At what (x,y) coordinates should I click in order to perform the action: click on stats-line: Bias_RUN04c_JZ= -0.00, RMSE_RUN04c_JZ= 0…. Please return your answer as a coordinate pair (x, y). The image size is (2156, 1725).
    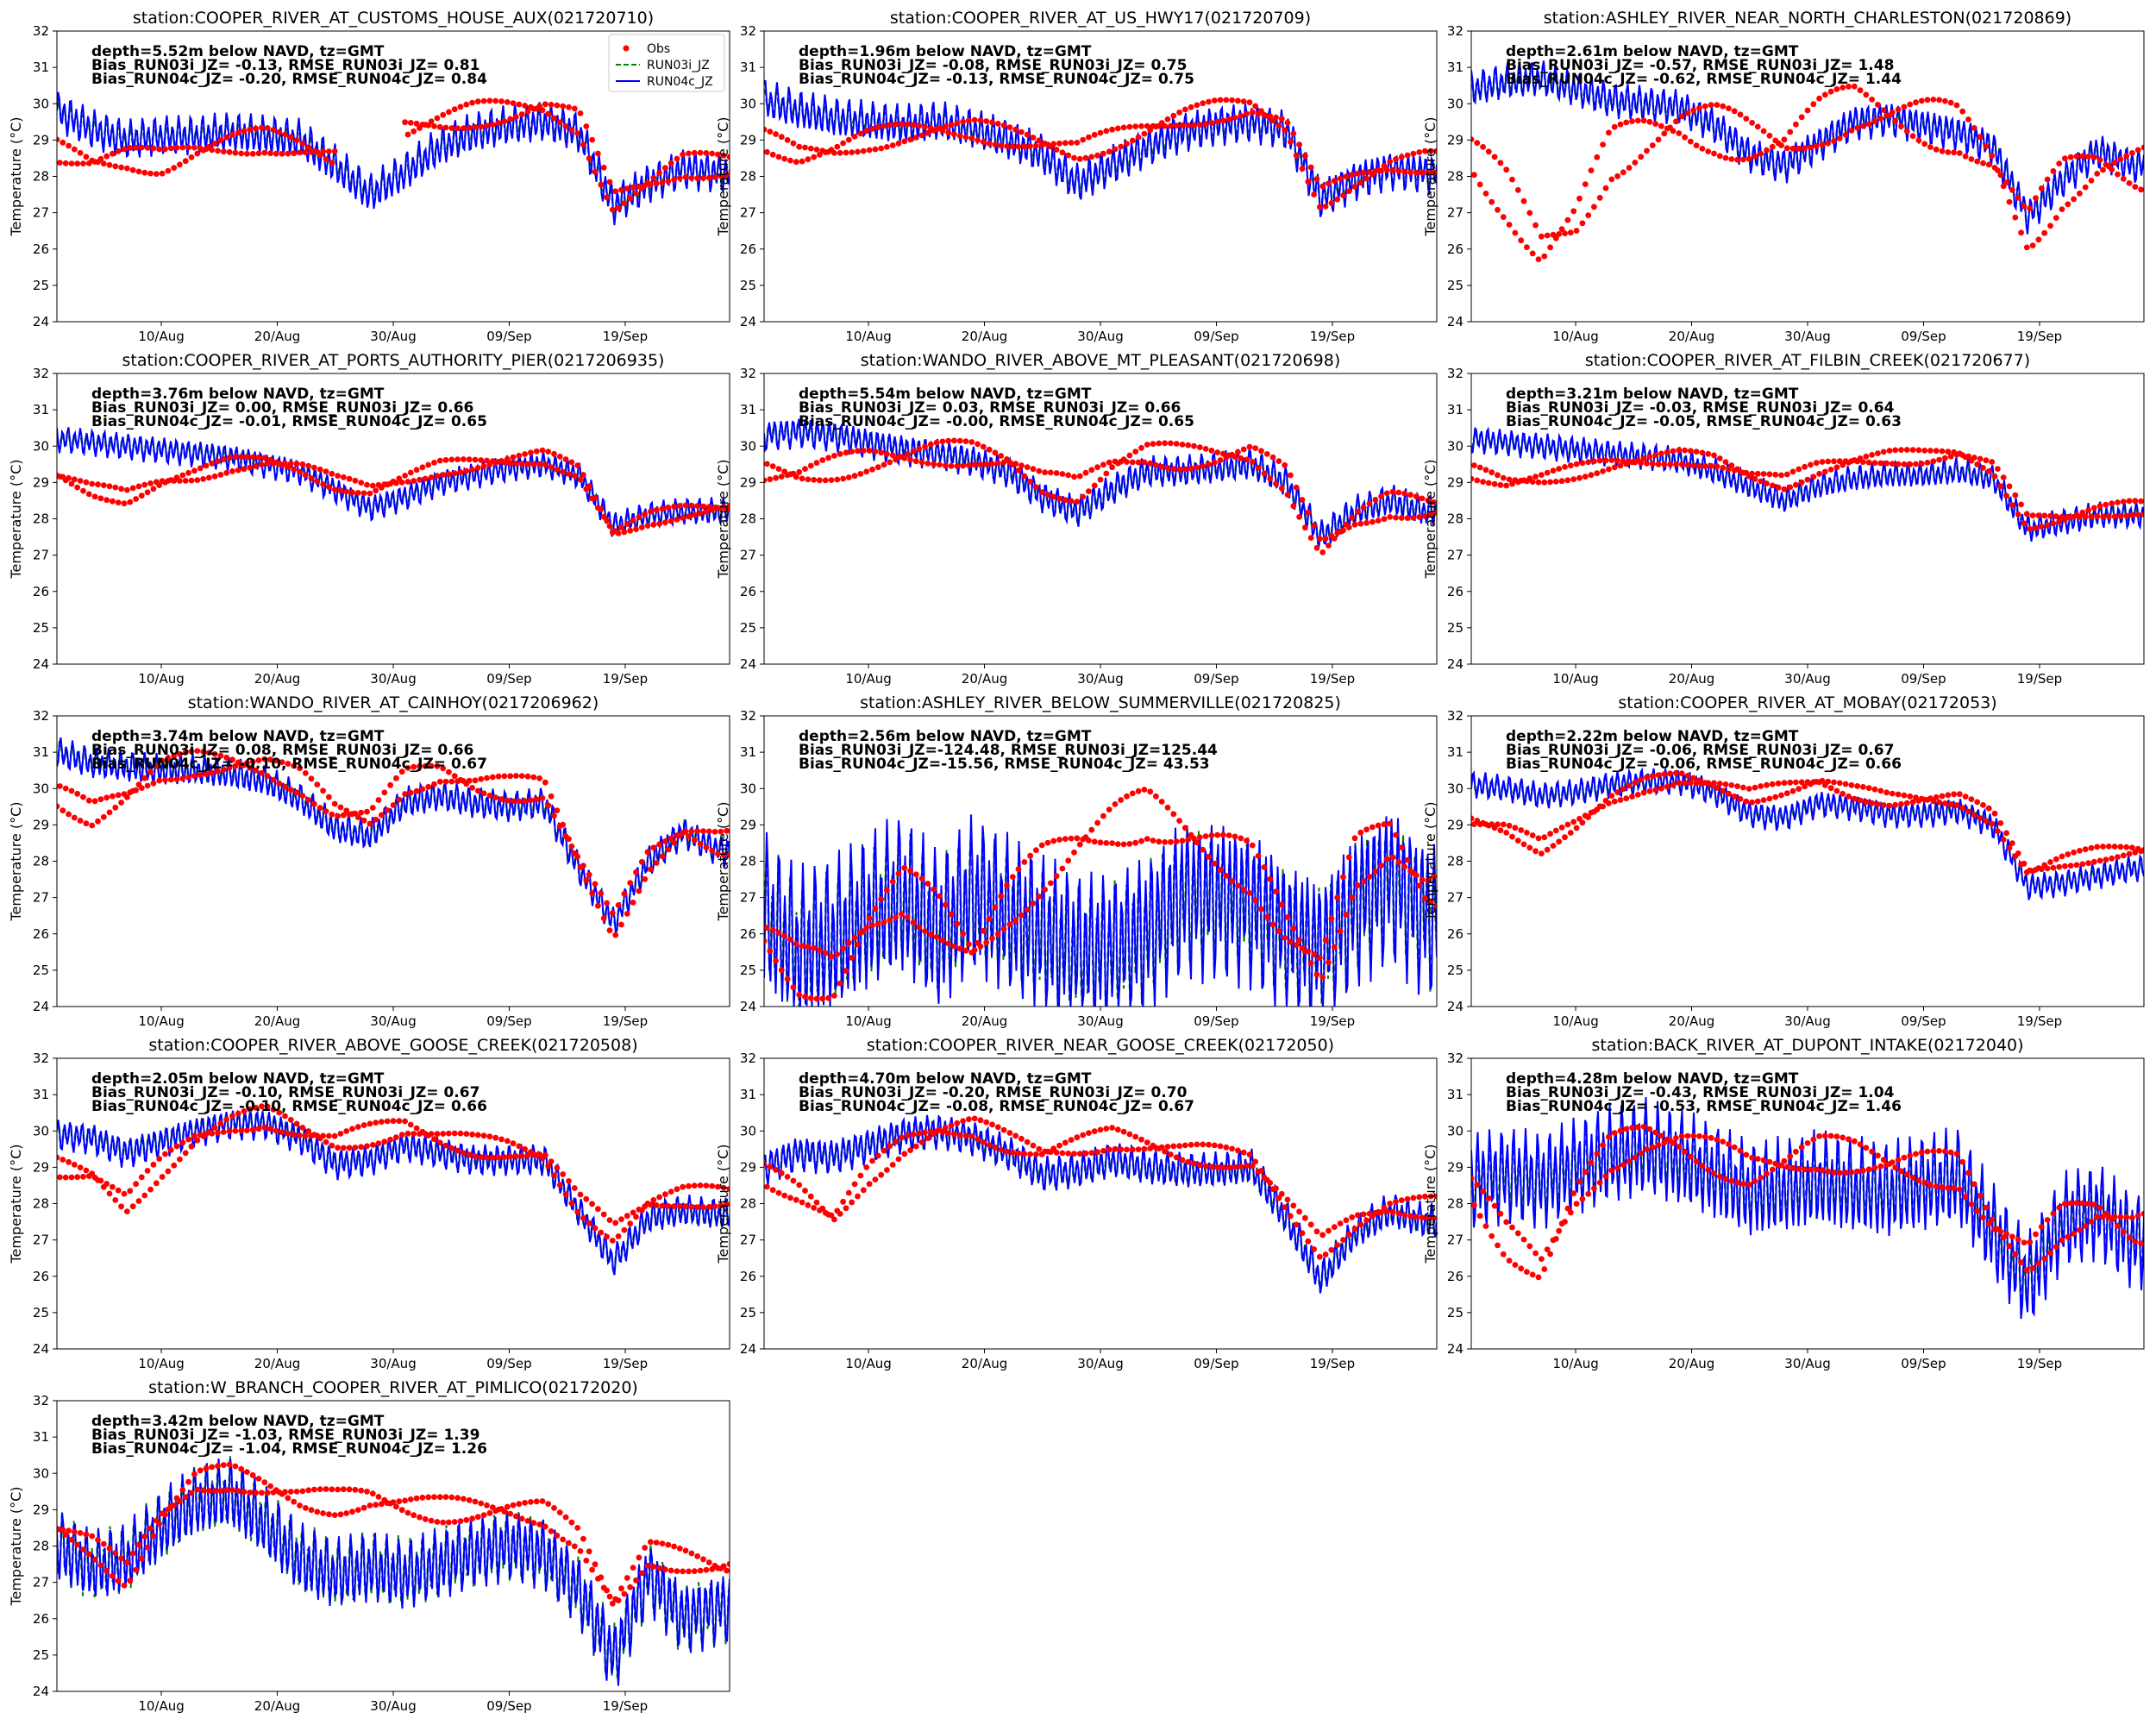
    Looking at the image, I should click on (996, 422).